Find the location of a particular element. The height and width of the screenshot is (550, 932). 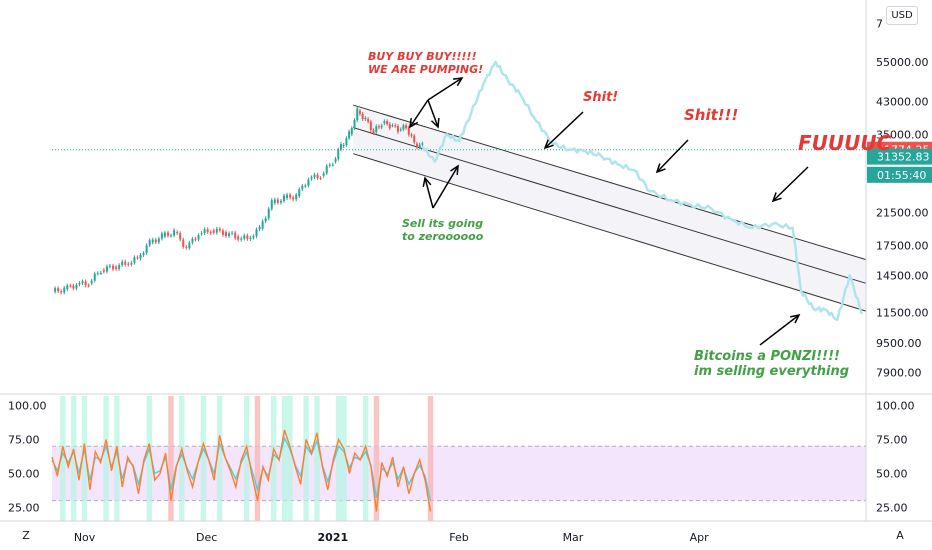

arrow-buy-1-head is located at coordinates (414, 123).